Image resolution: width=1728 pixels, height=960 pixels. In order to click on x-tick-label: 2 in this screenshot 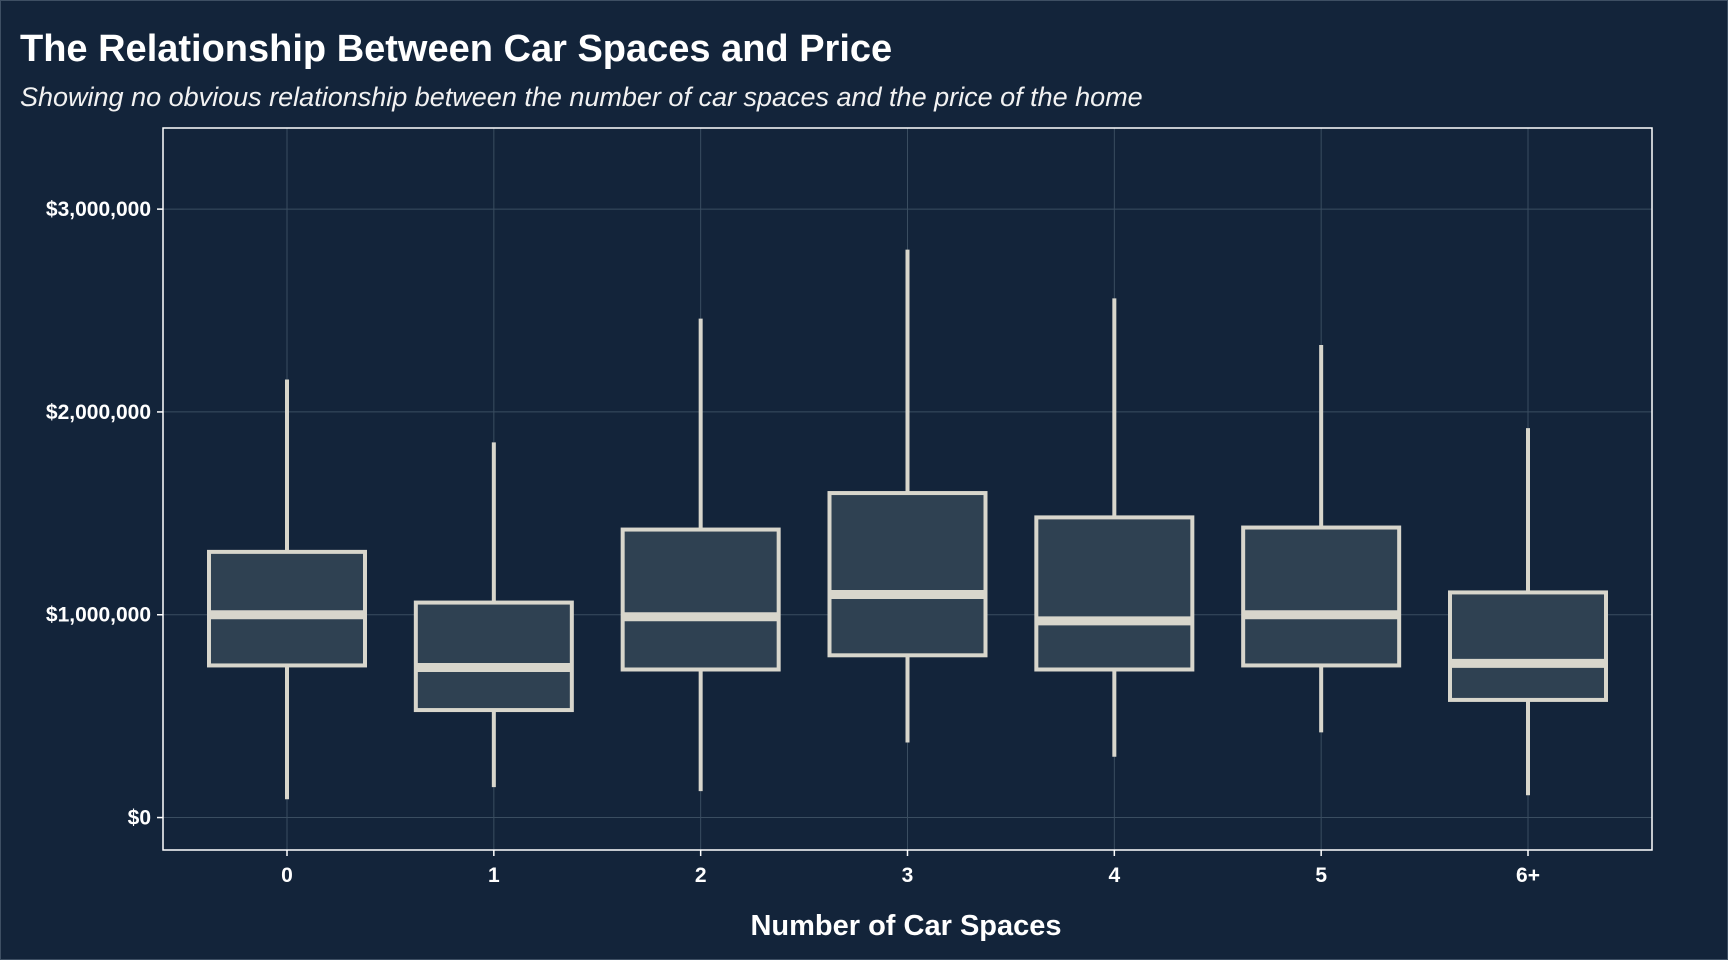, I will do `click(701, 875)`.